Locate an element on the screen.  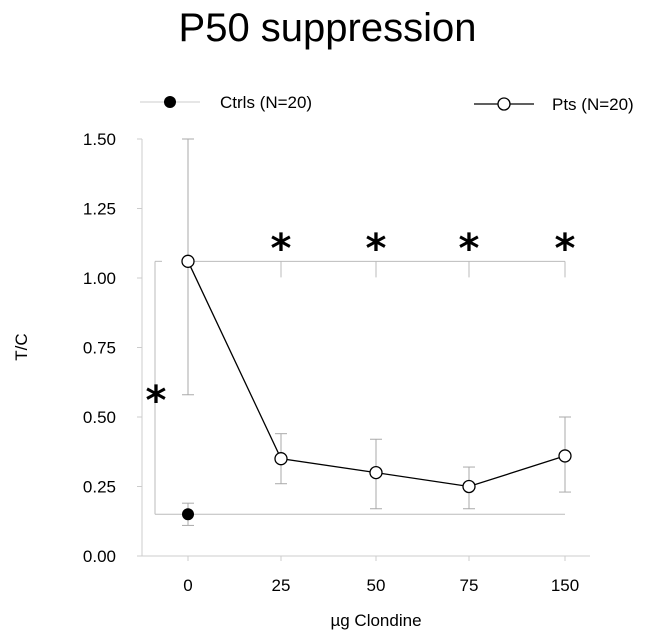
legend-pts-marker is located at coordinates (504, 104).